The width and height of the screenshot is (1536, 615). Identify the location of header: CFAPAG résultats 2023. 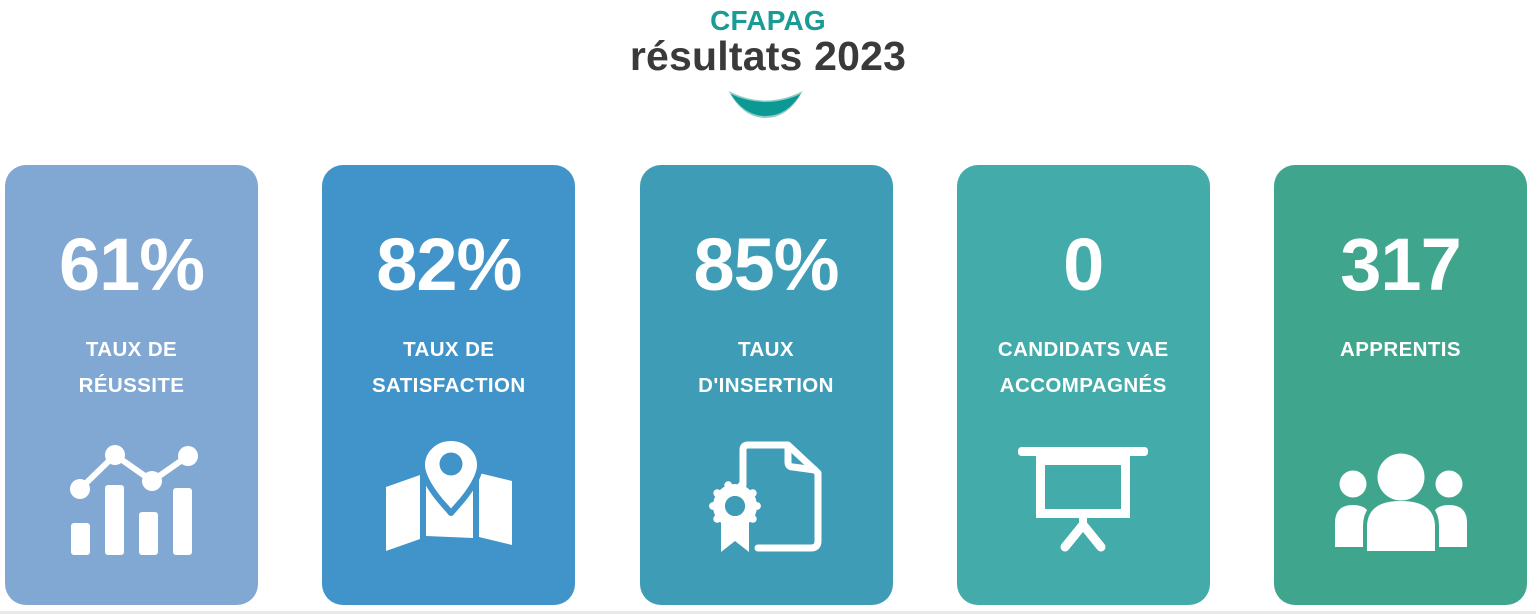
(768, 38).